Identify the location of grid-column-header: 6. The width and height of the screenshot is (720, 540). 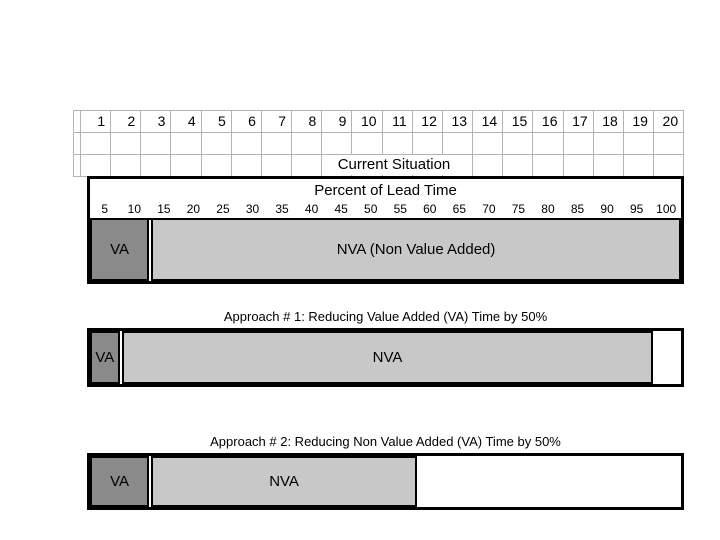
(246, 122).